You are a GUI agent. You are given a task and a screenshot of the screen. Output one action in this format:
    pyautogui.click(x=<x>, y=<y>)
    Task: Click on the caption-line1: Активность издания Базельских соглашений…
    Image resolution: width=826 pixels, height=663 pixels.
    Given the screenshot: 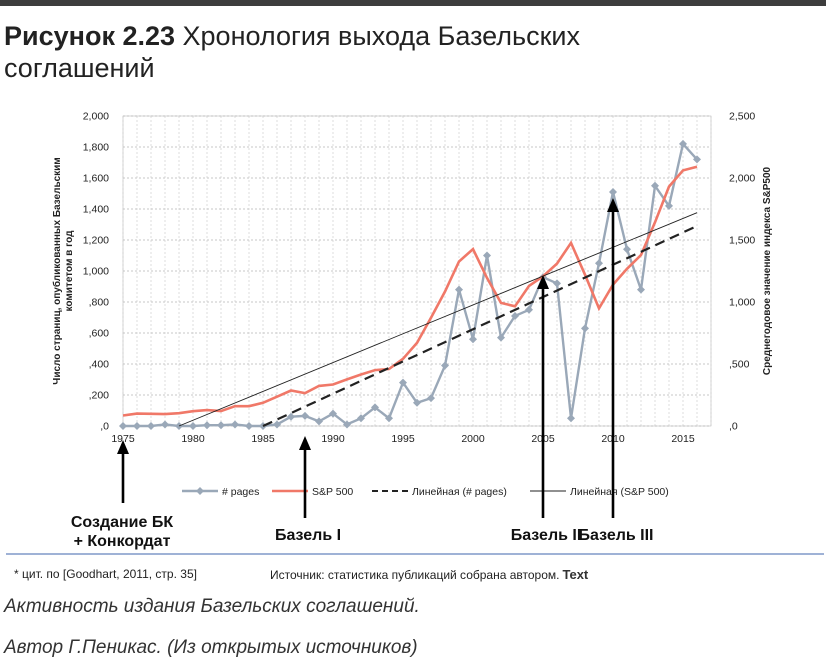 What is the action you would take?
    pyautogui.click(x=212, y=606)
    